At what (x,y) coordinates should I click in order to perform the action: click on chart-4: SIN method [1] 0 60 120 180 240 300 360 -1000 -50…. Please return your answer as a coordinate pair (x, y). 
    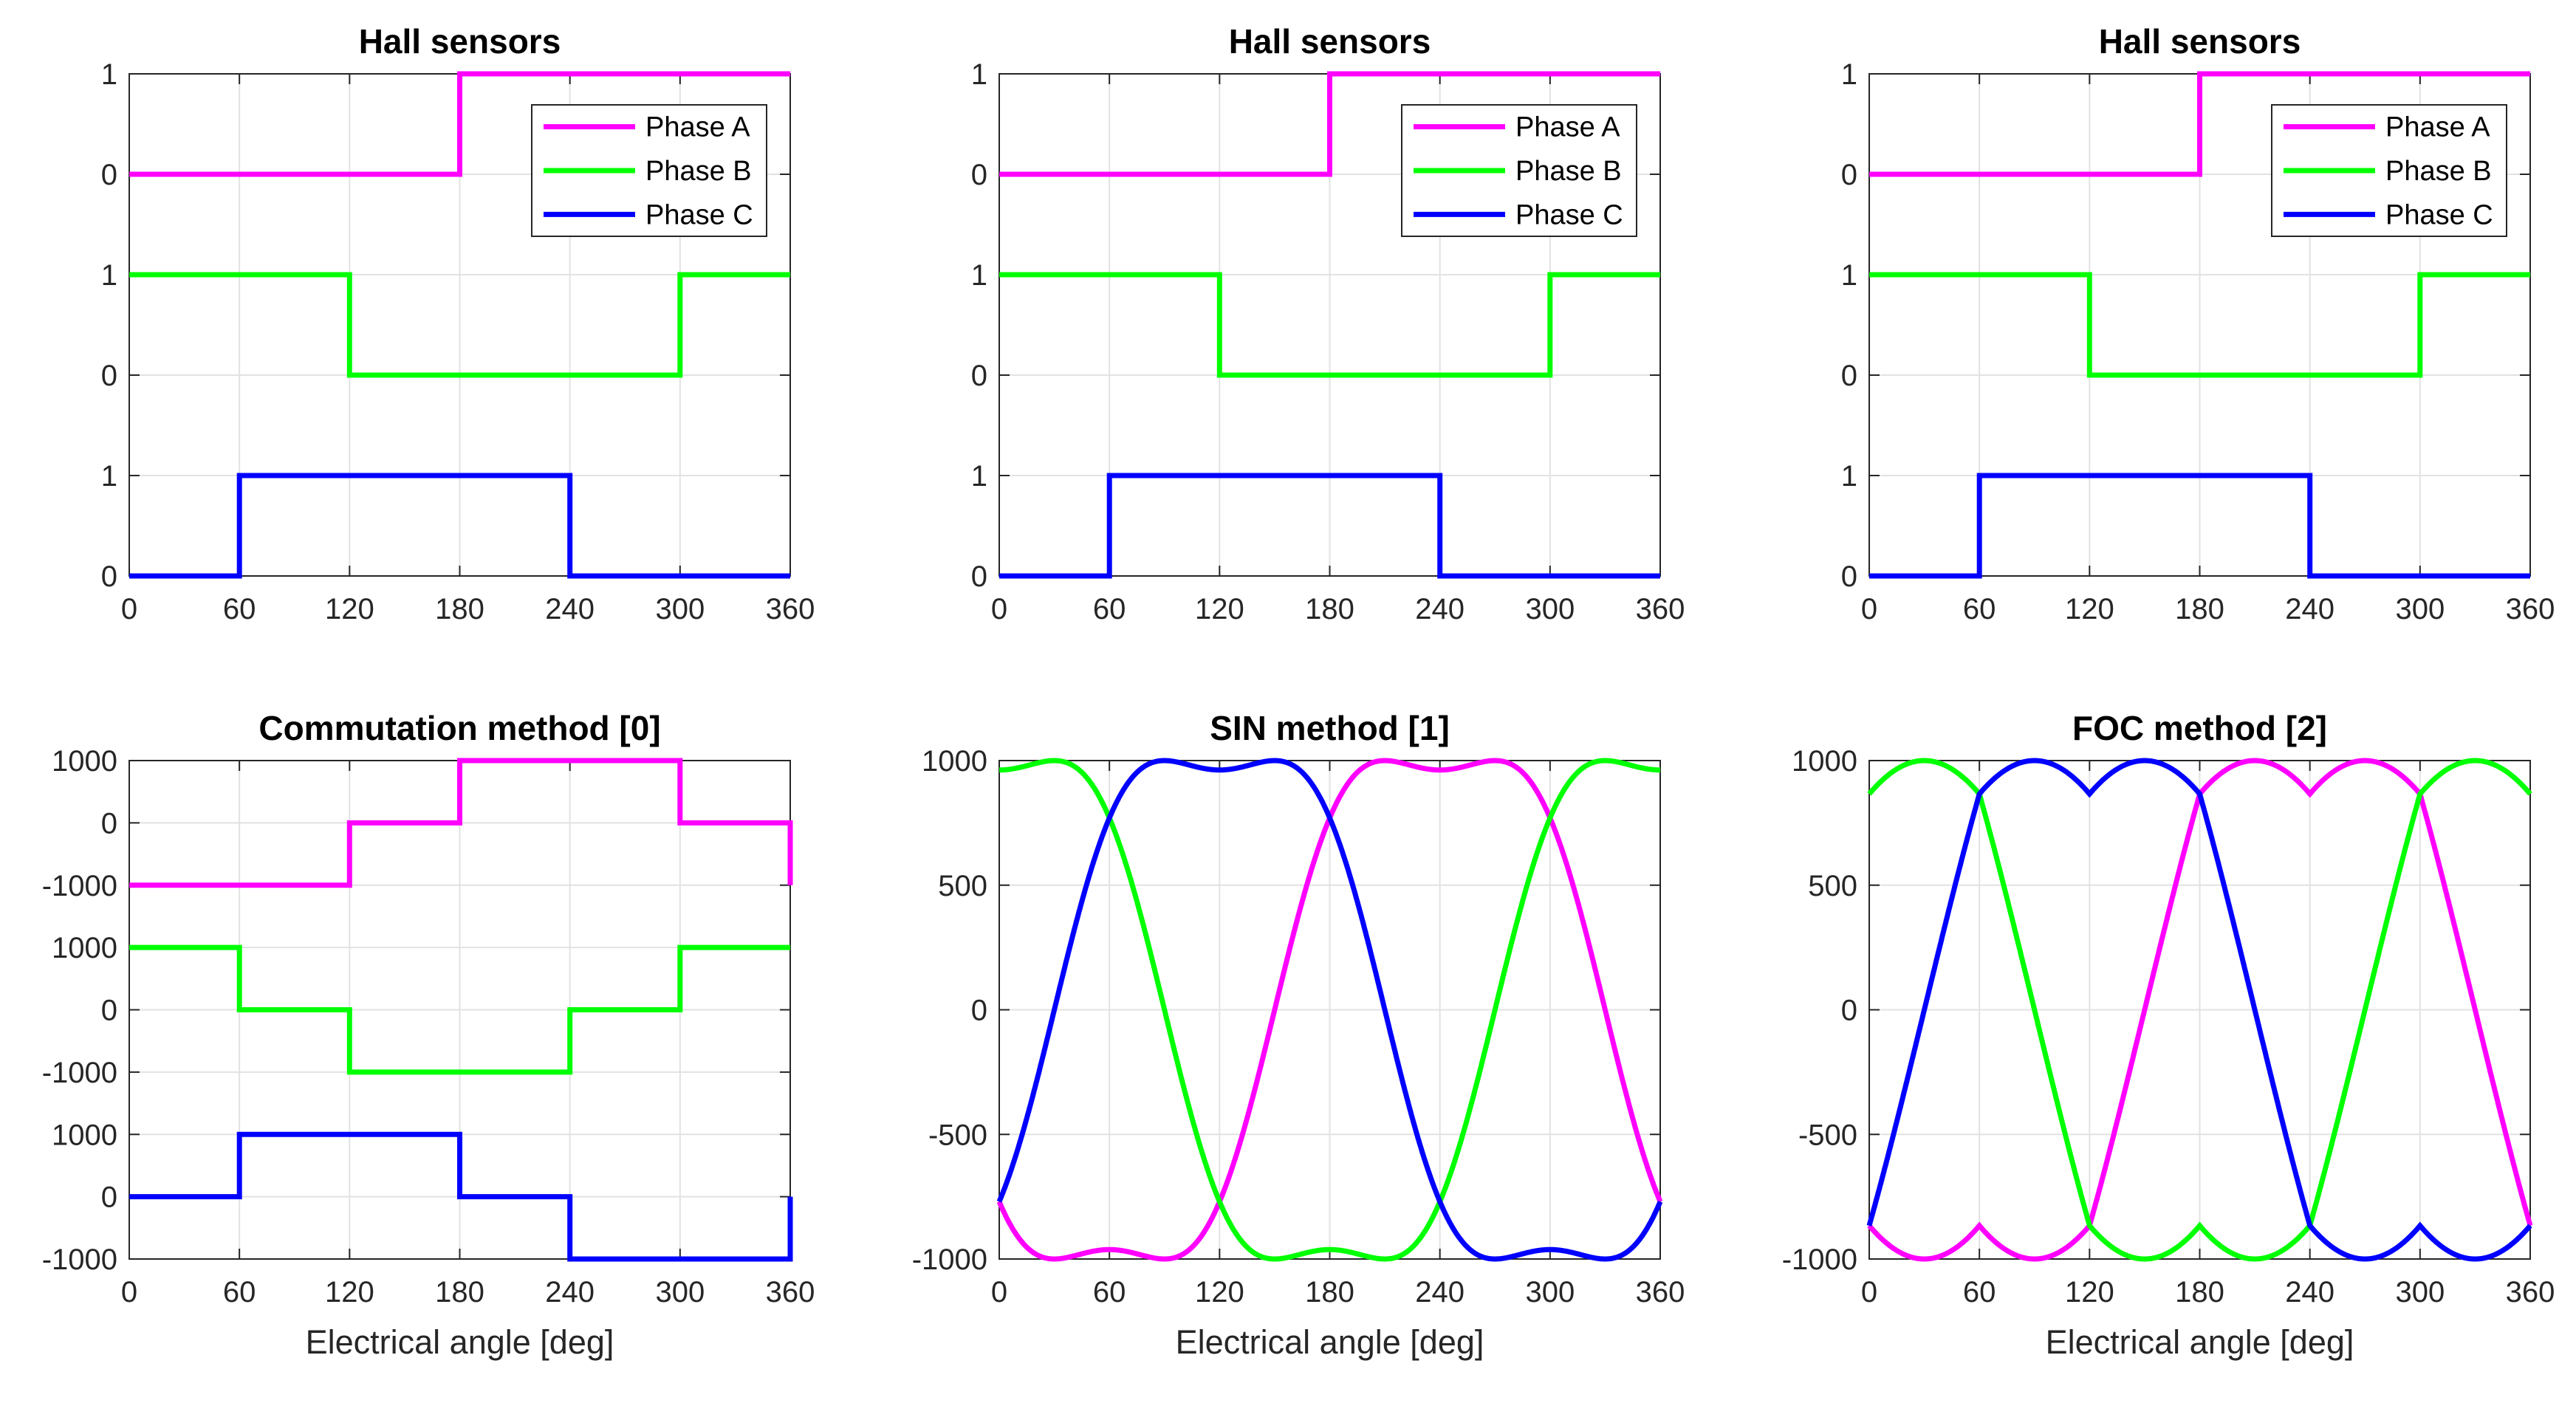
    Looking at the image, I should click on (1298, 1035).